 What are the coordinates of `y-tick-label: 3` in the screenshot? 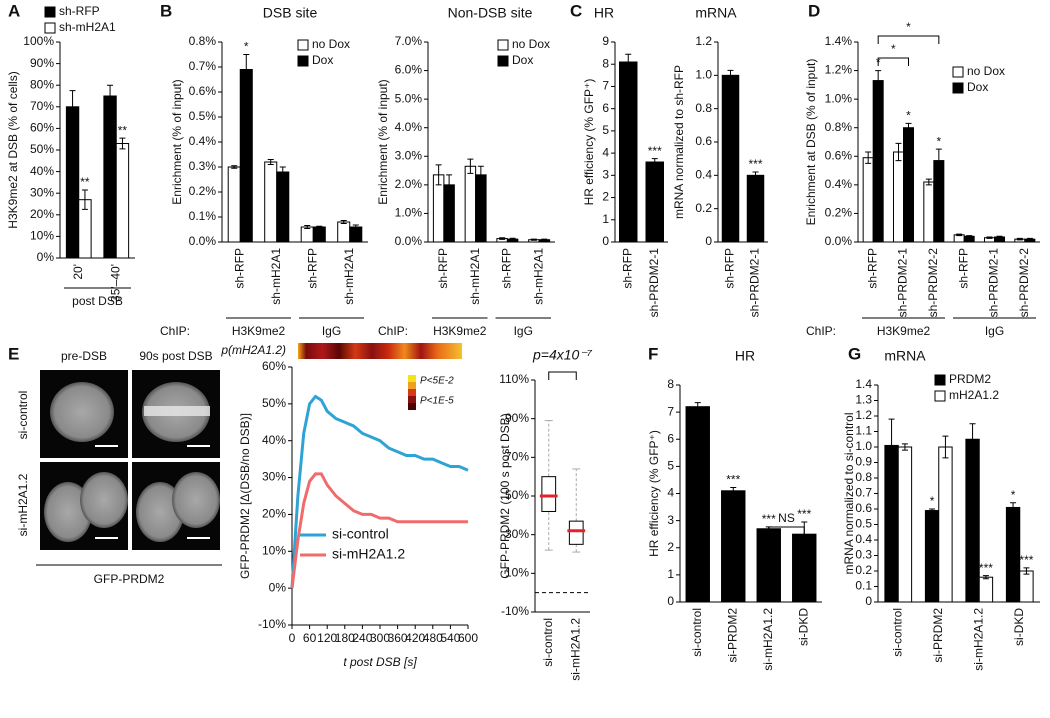 It's located at (670, 520).